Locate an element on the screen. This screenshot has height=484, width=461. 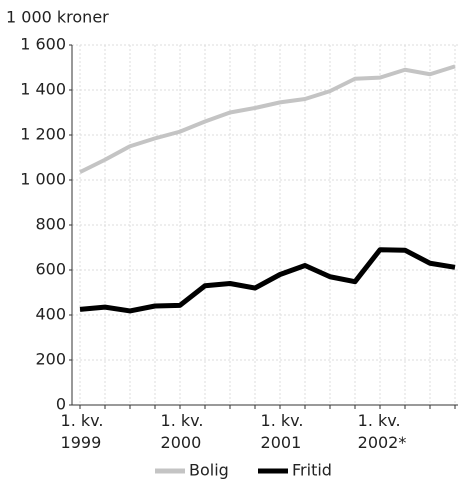
legend-label: Fritid is located at coordinates (312, 470).